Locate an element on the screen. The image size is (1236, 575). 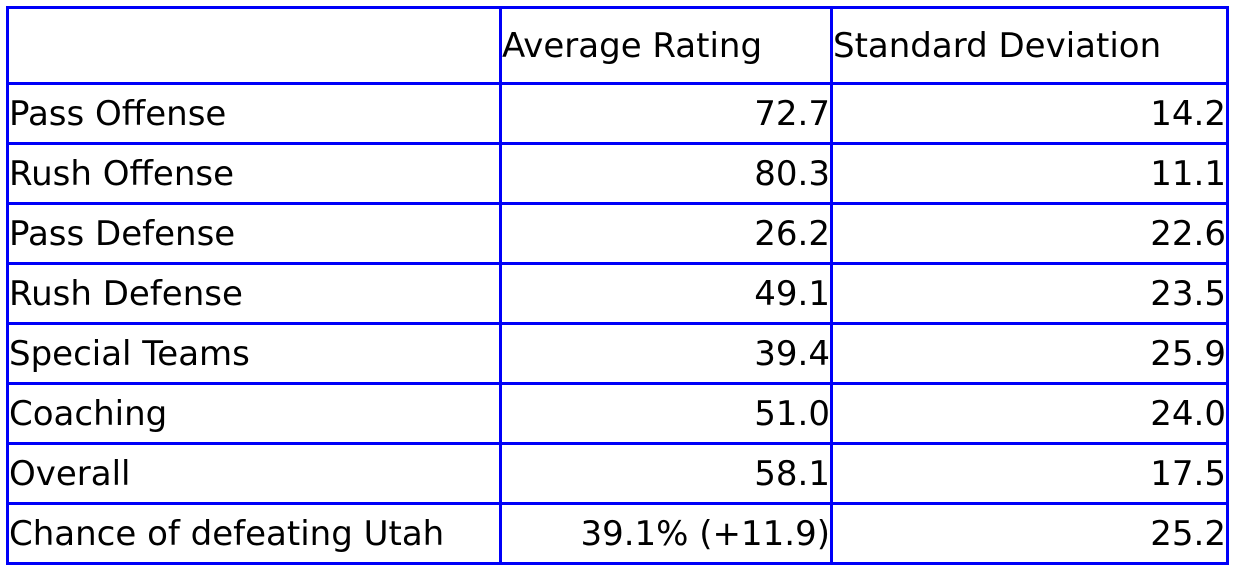
average-rating-value: 58.1 is located at coordinates (666, 473).